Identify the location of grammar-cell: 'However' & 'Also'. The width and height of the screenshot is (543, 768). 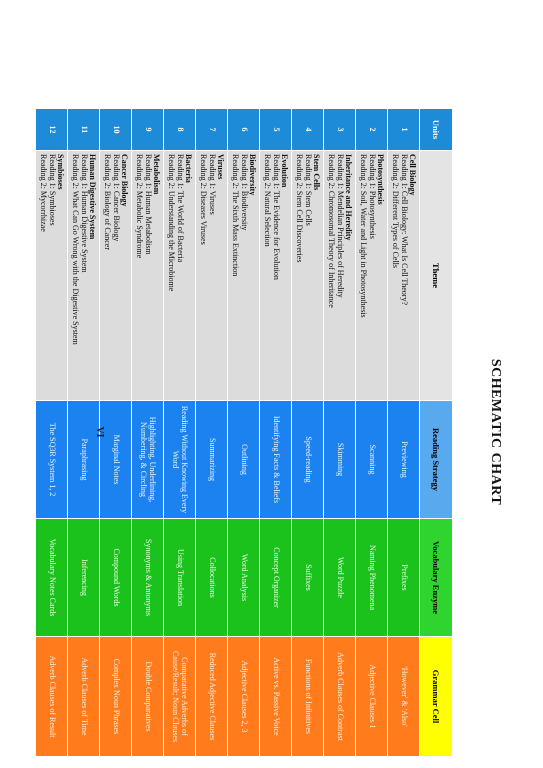
(403, 696).